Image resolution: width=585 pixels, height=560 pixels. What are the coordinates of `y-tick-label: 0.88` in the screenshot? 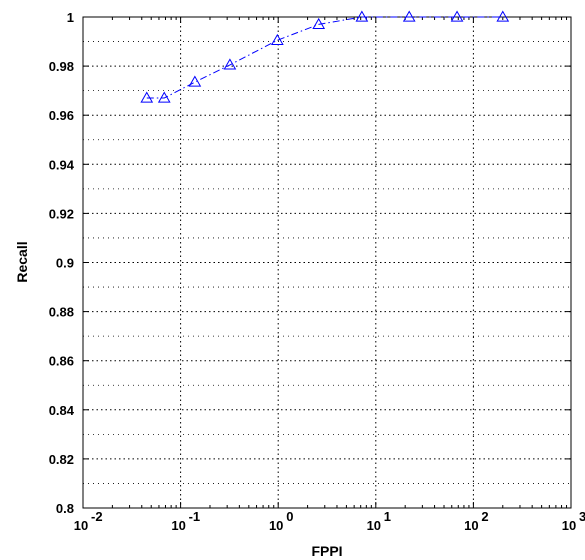 It's located at (61, 312).